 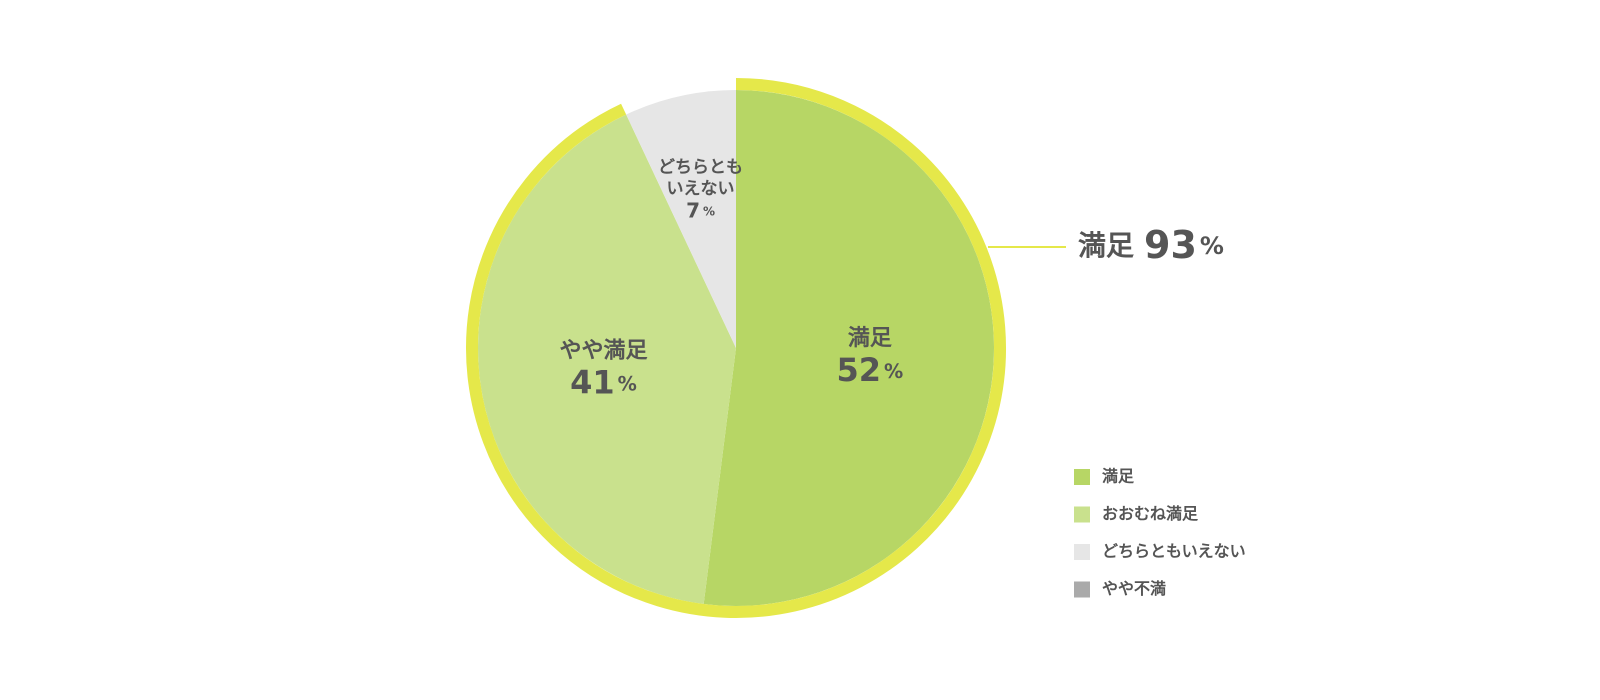 I want to click on legend-label: やや不満, so click(x=1134, y=588).